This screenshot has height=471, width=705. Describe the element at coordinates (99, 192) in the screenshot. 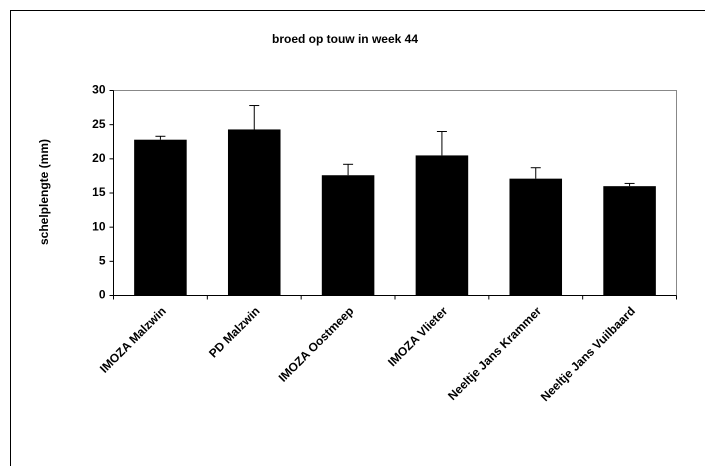

I see `y-tick-label: 15` at that location.